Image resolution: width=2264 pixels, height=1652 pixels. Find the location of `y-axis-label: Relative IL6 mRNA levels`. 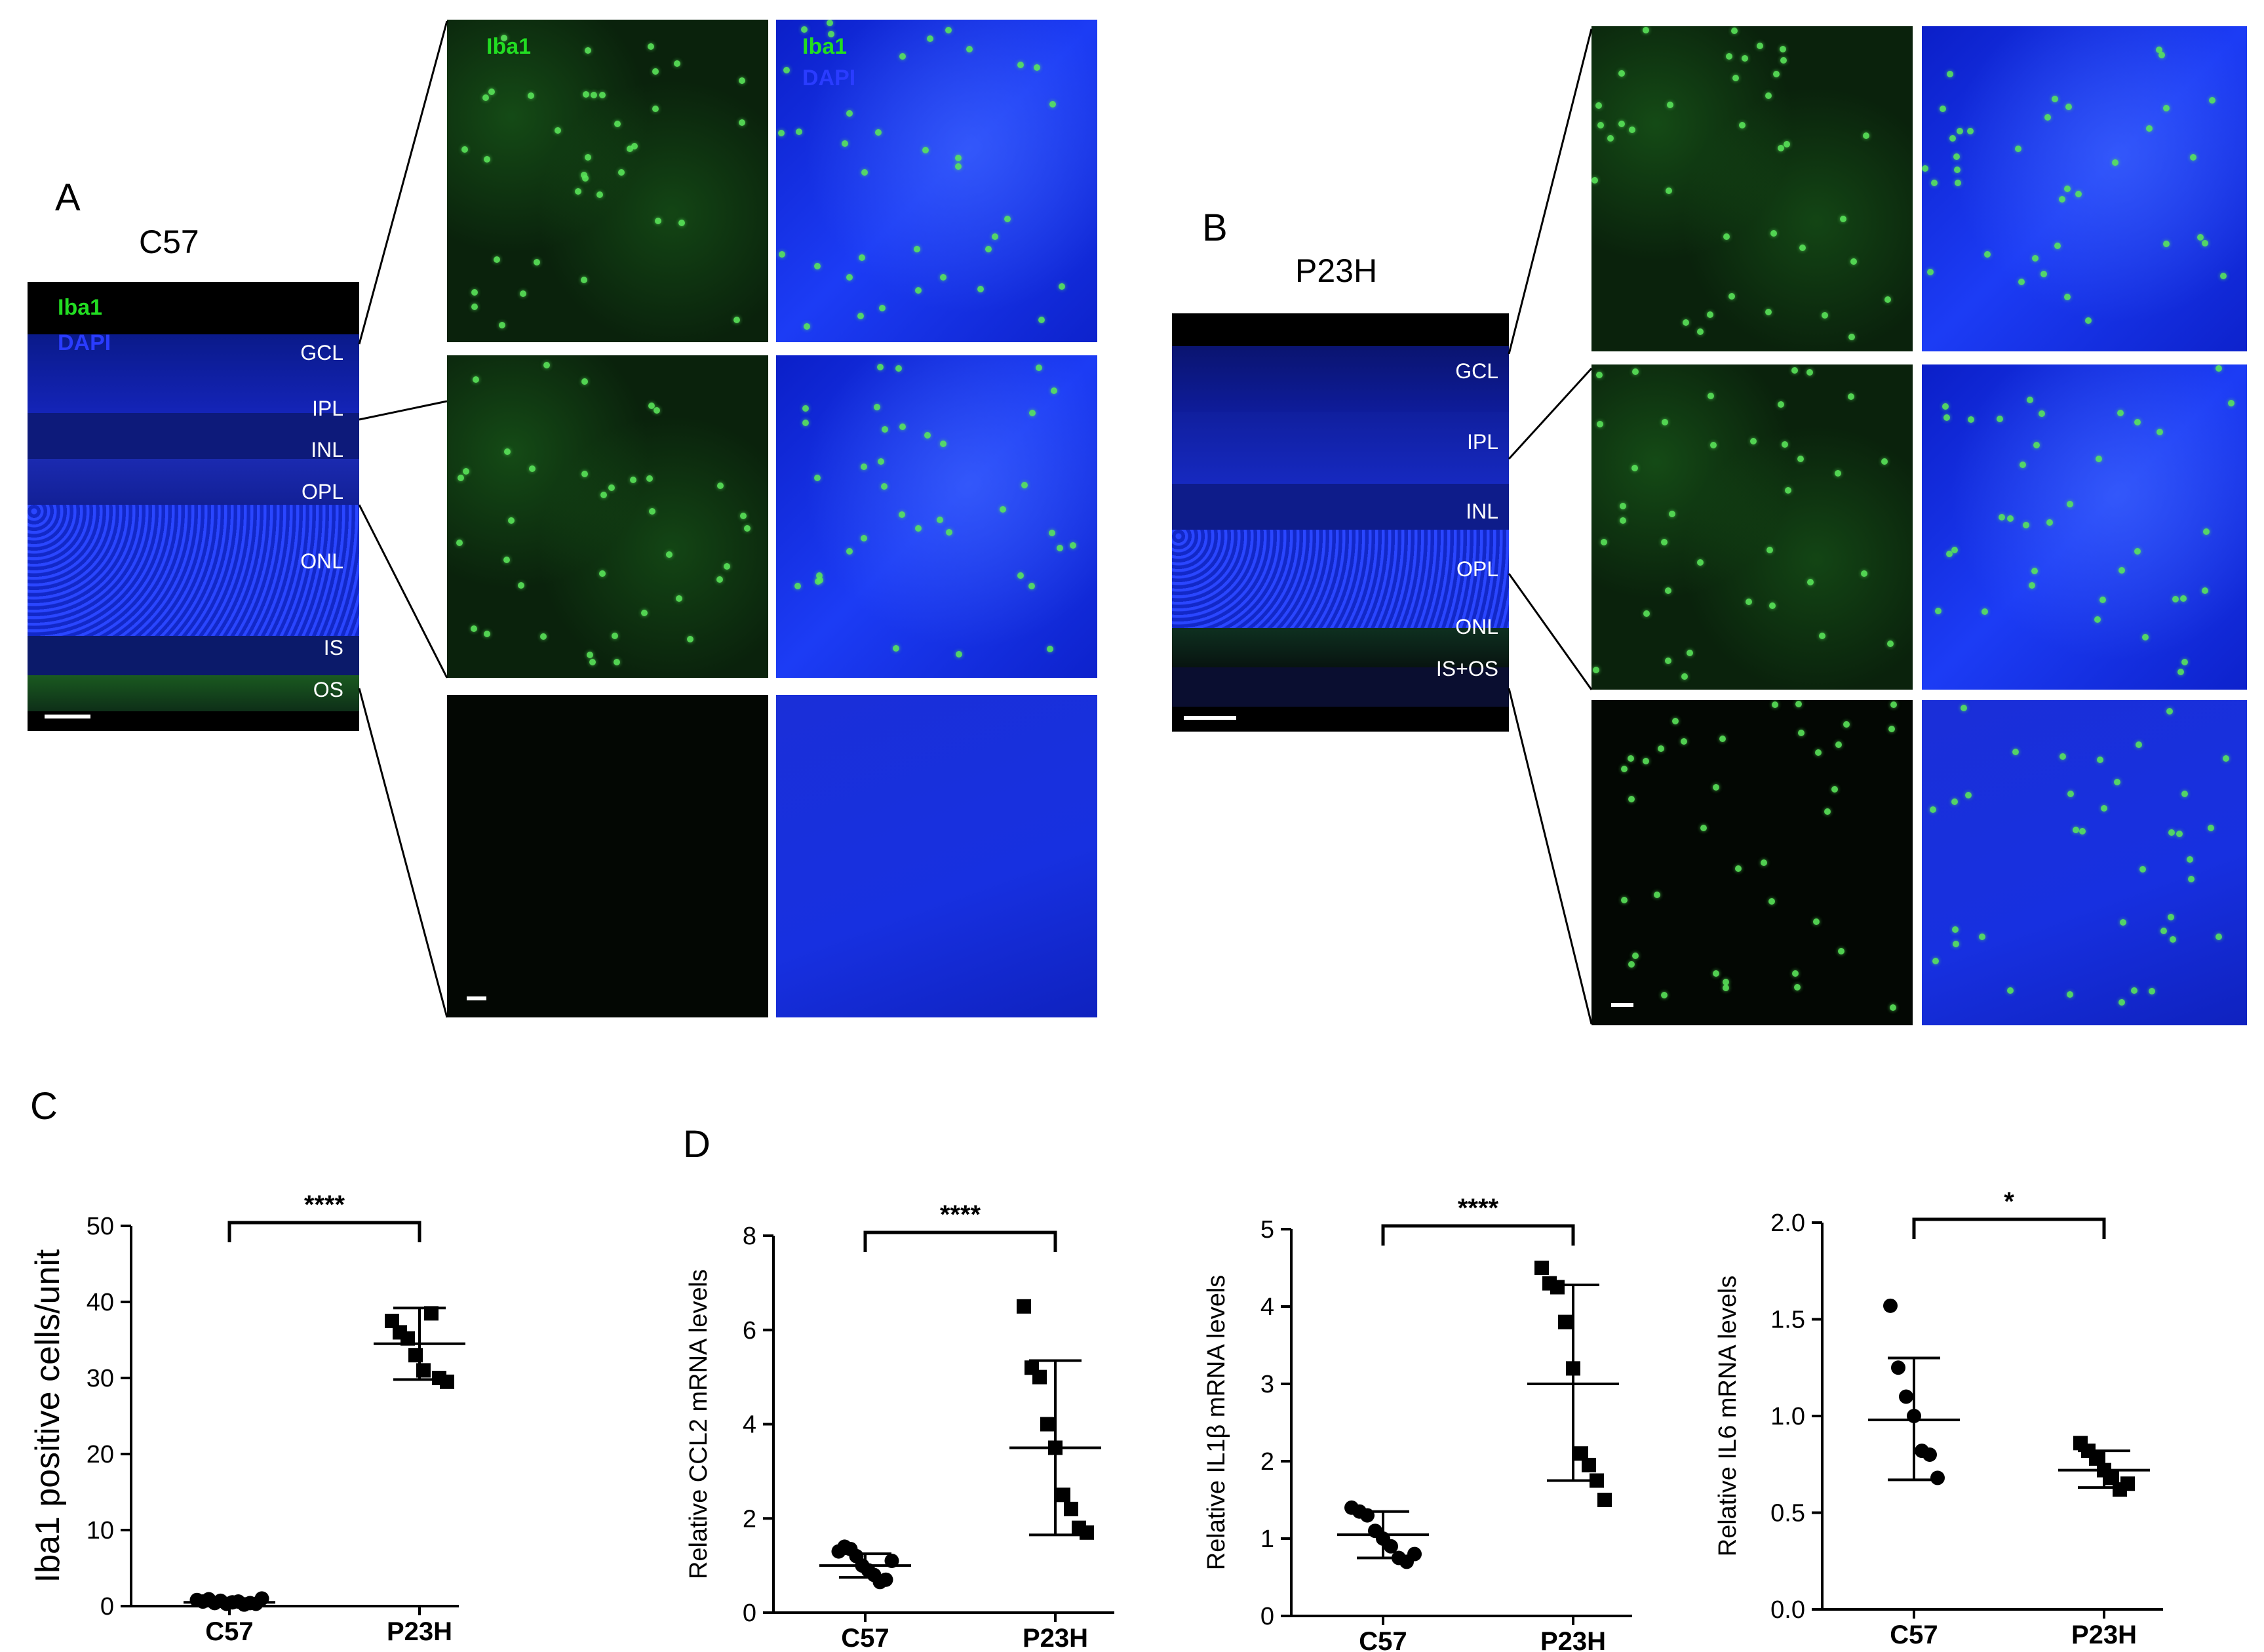

y-axis-label: Relative IL6 mRNA levels is located at coordinates (1728, 1416).